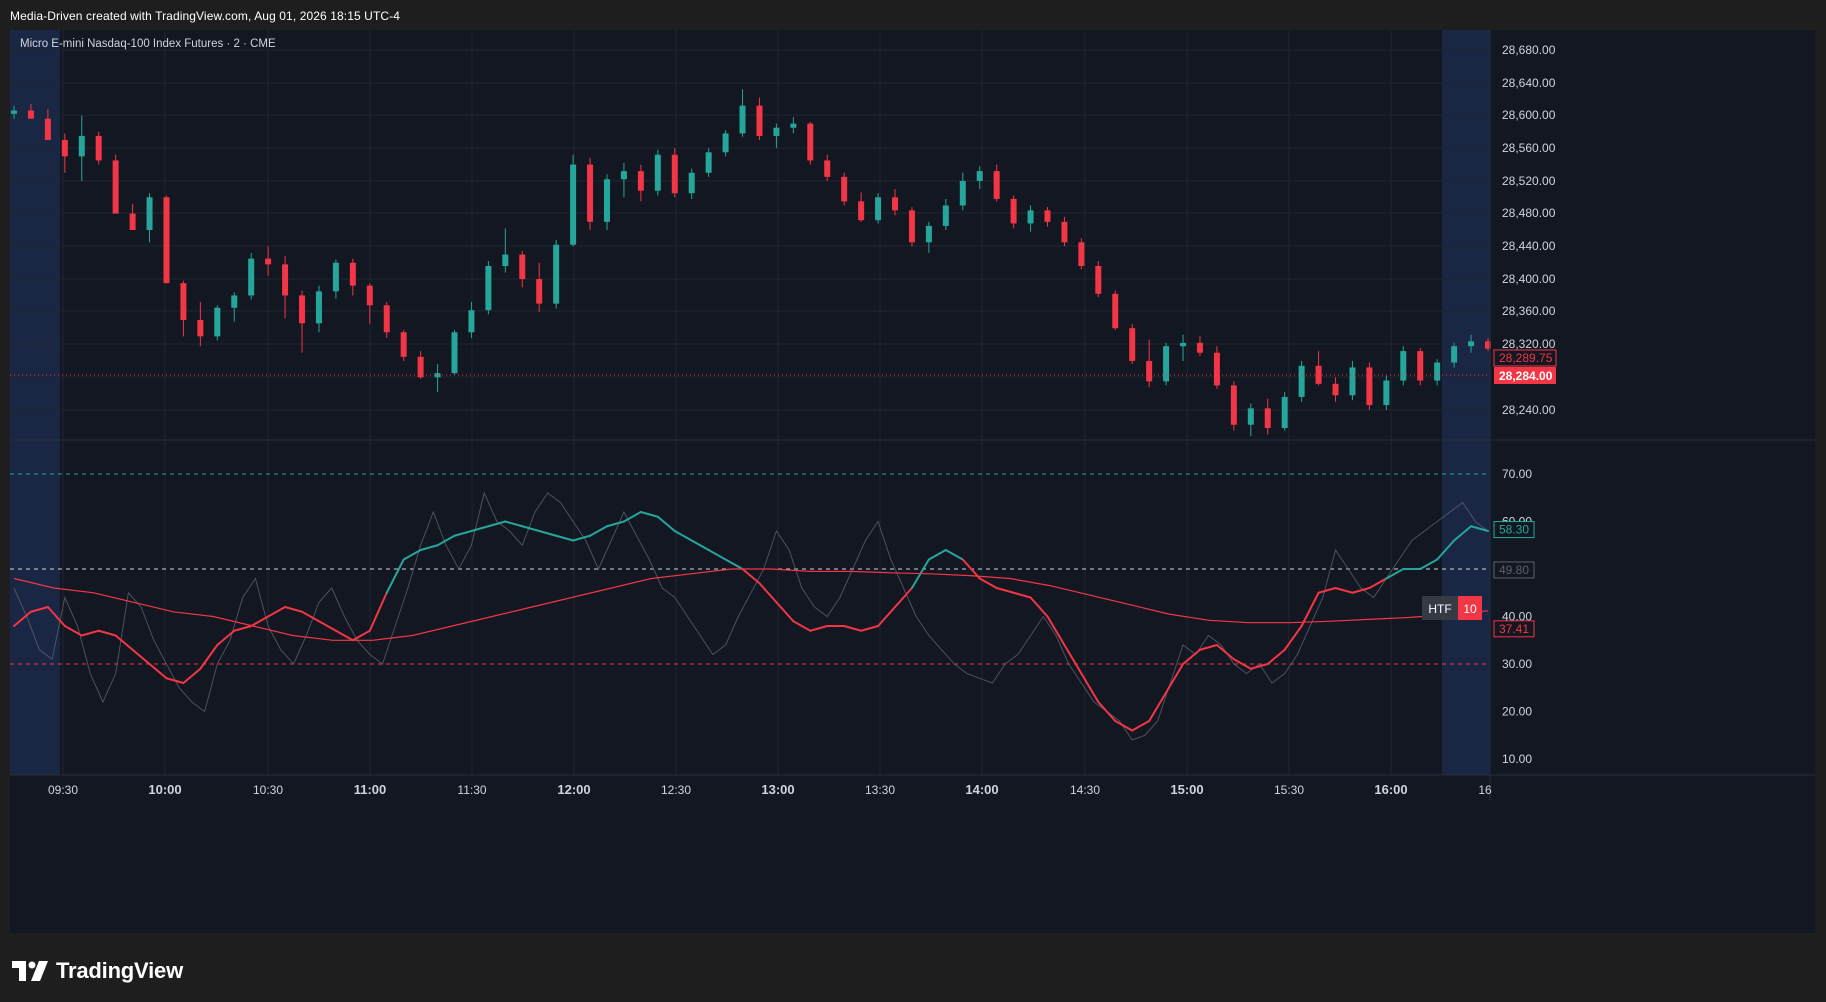 The height and width of the screenshot is (1002, 1826). I want to click on price-axis-label: 28,640.00, so click(1529, 83).